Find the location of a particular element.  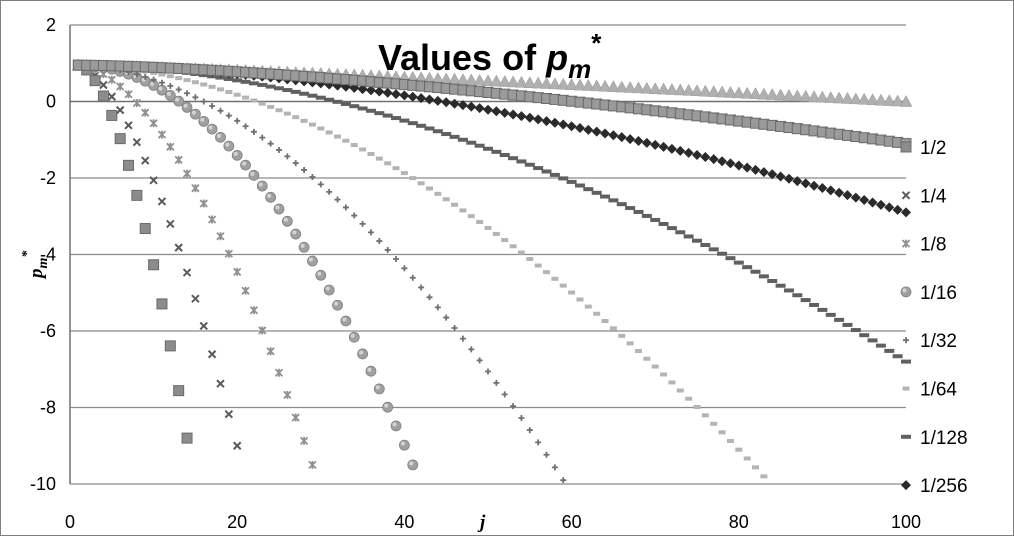

legend-label: 1/256 is located at coordinates (944, 486).